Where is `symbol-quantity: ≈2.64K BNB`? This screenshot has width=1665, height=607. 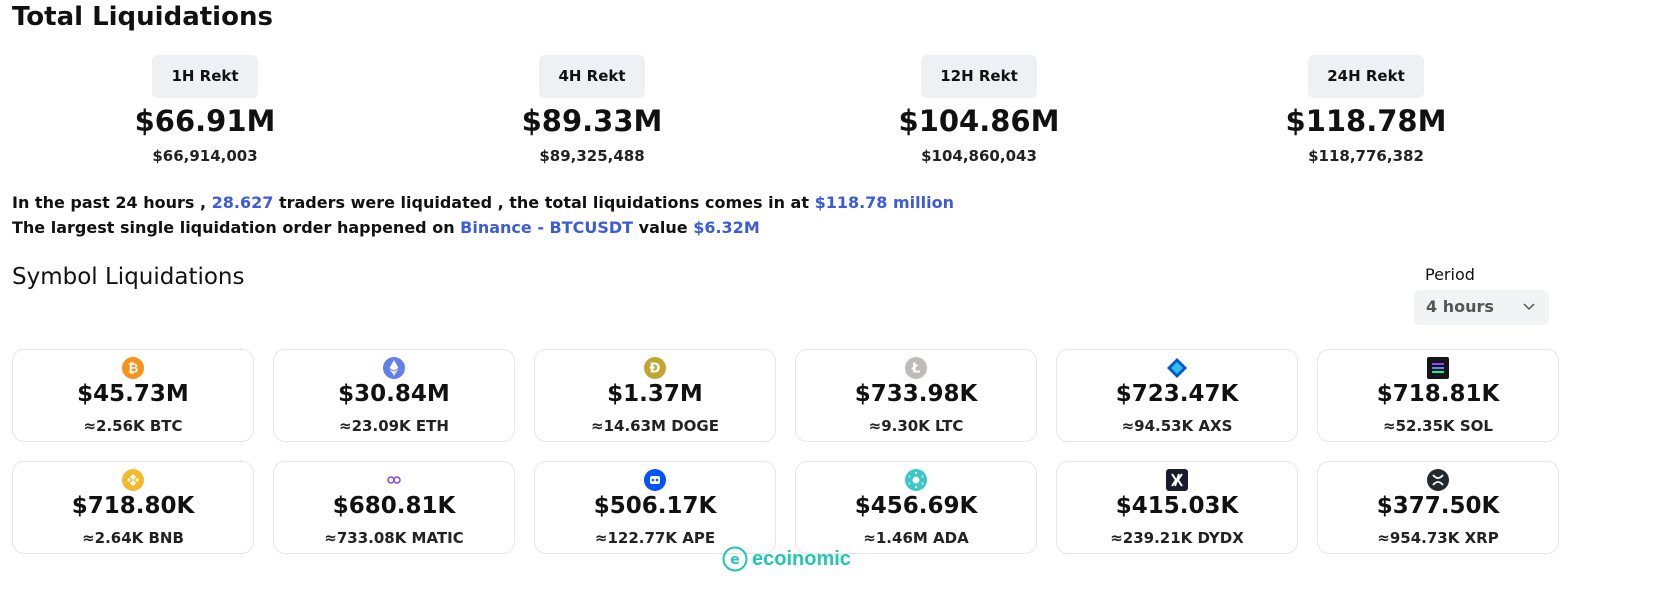 symbol-quantity: ≈2.64K BNB is located at coordinates (133, 538).